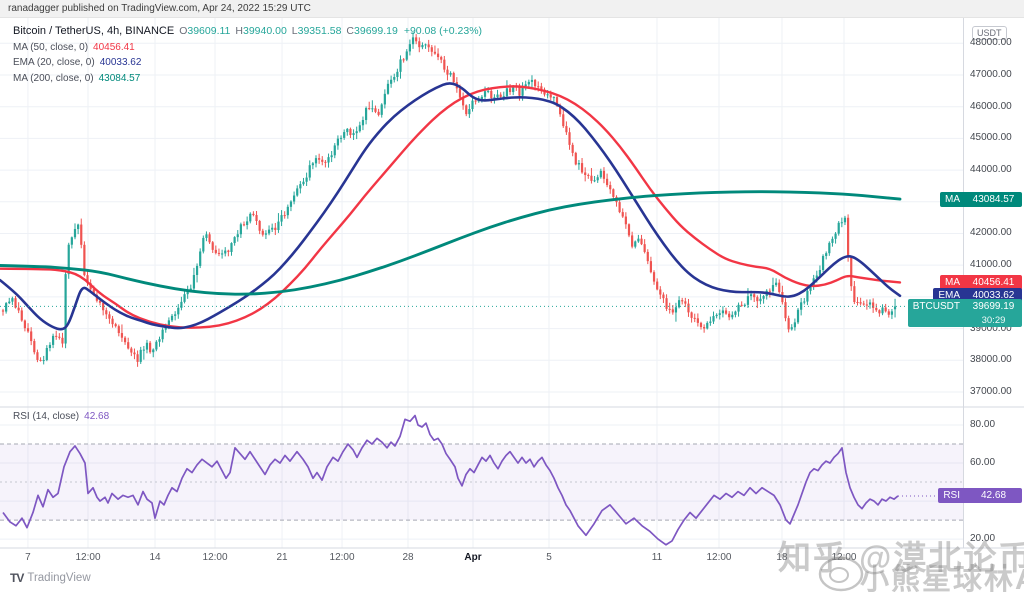  I want to click on low-value: 39351.58, so click(319, 31).